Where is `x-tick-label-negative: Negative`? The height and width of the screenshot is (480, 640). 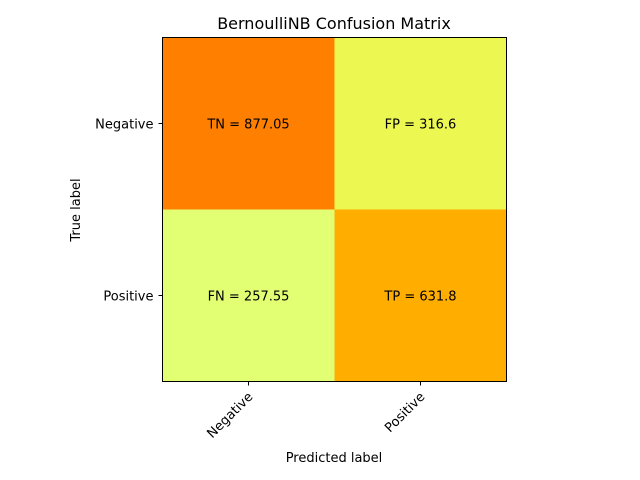 x-tick-label-negative: Negative is located at coordinates (230, 416).